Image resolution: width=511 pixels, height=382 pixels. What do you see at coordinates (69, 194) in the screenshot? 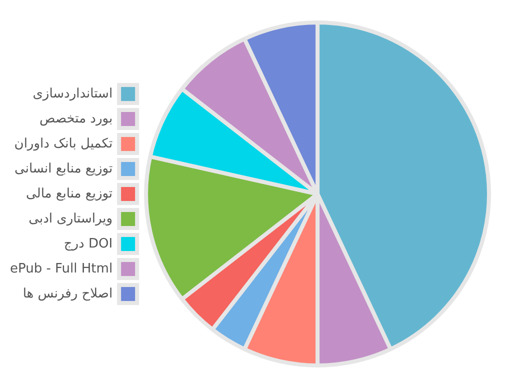
I see `legend-label: توزیع منابع مالی` at bounding box center [69, 194].